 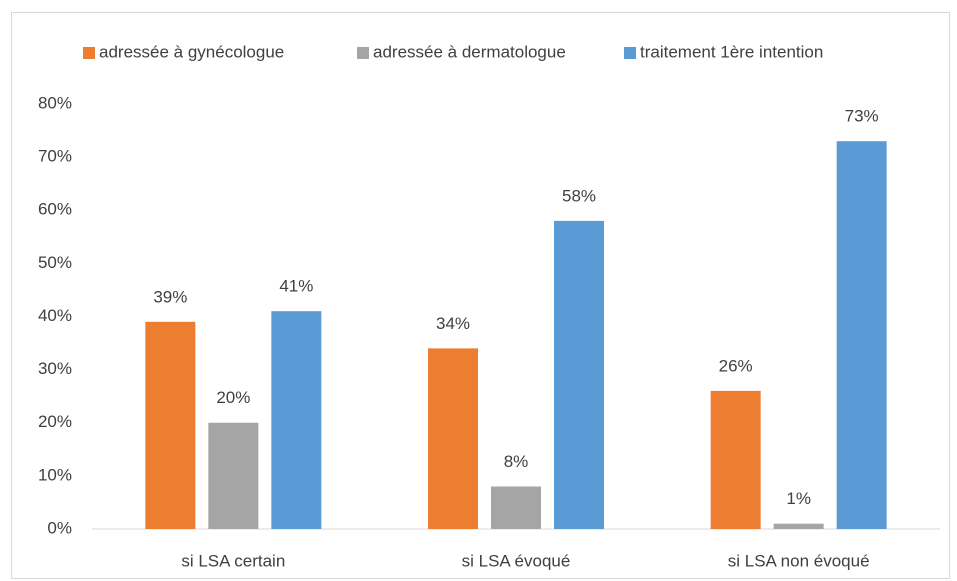 What do you see at coordinates (579, 195) in the screenshot?
I see `data-label: 58%` at bounding box center [579, 195].